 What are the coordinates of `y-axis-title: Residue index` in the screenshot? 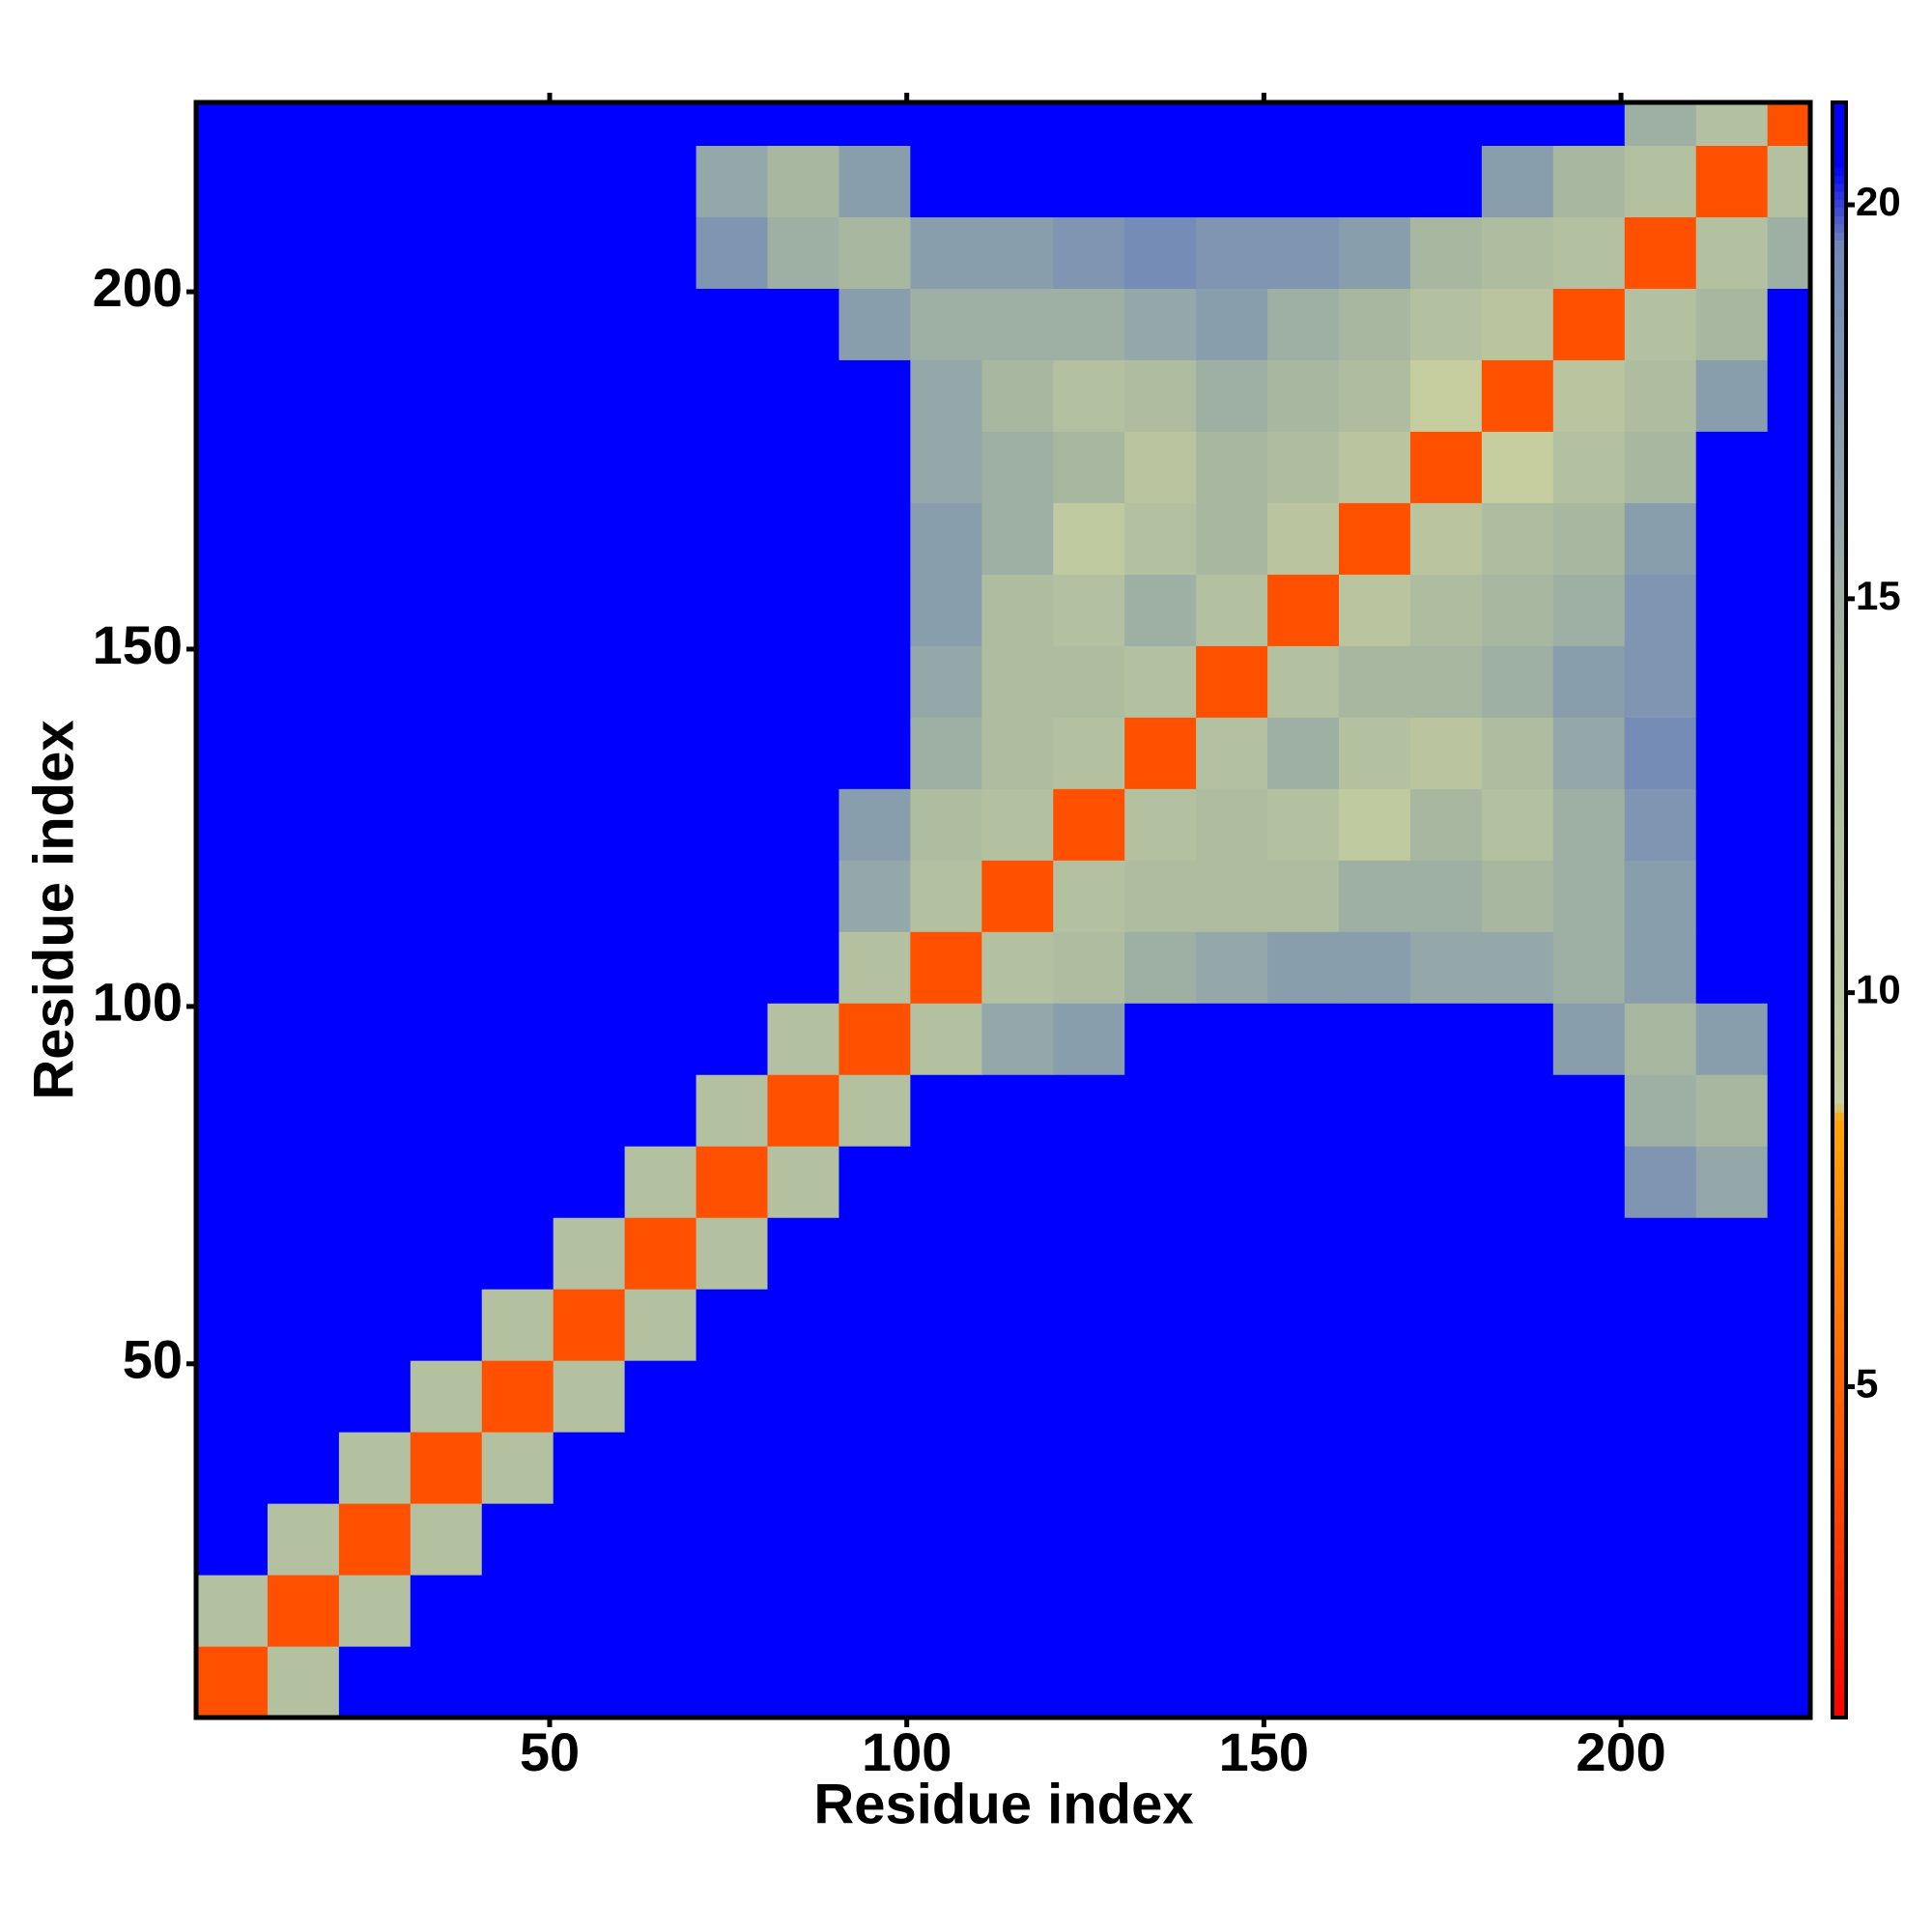 It's located at (53, 909).